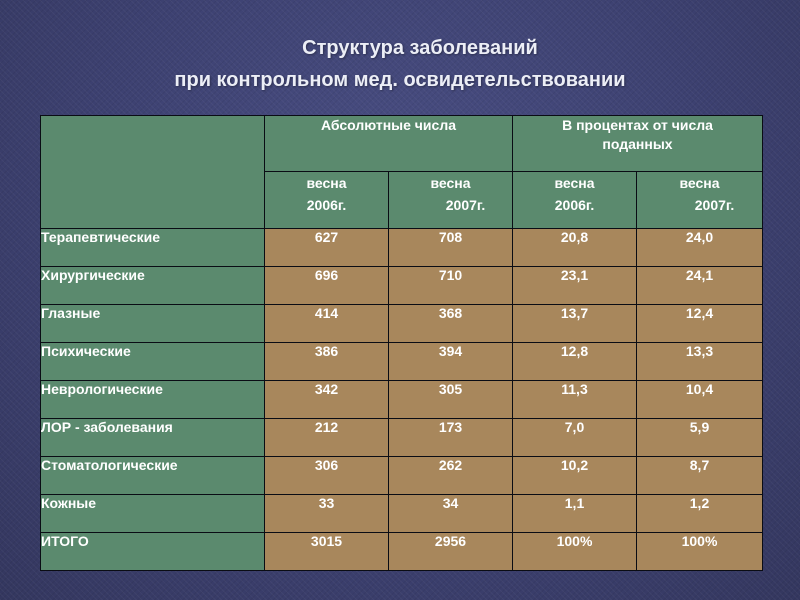  What do you see at coordinates (450, 399) in the screenshot?
I see `row-value: 305` at bounding box center [450, 399].